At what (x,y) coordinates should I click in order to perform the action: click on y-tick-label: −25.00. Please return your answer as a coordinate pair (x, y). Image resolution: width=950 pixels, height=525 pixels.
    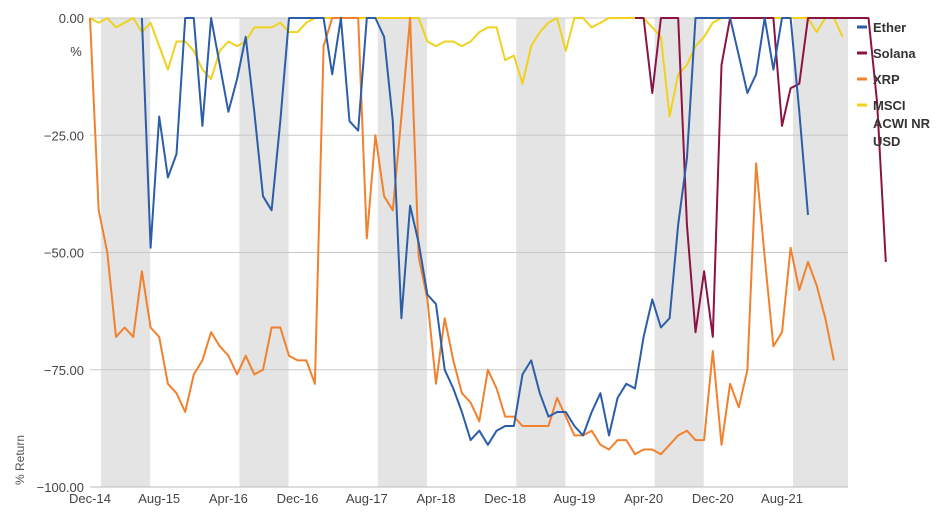
    Looking at the image, I should click on (64, 135).